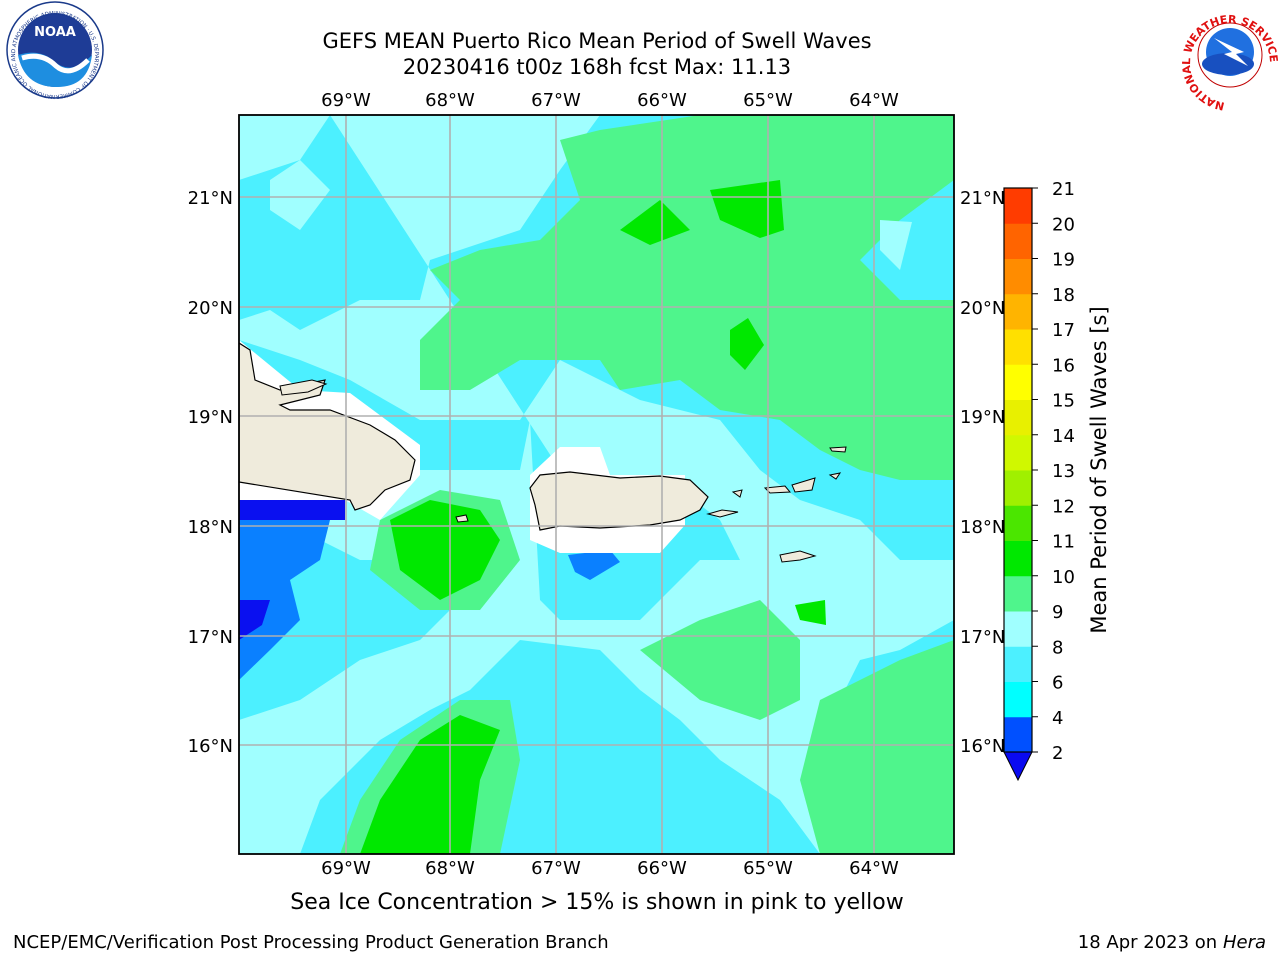 Image resolution: width=1280 pixels, height=960 pixels. I want to click on colorbar-under-arrow, so click(1018, 766).